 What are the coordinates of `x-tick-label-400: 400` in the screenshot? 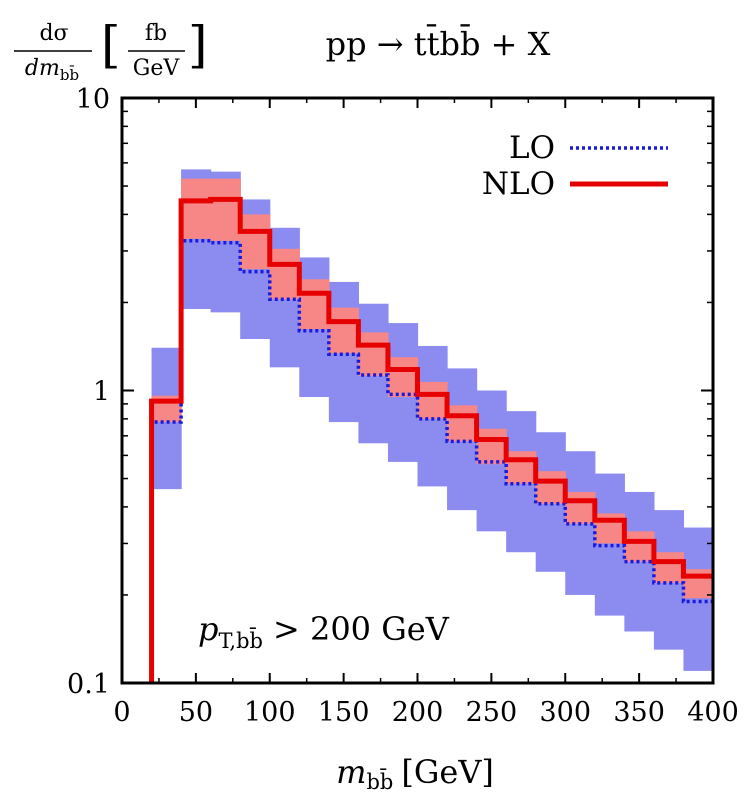 It's located at (713, 712).